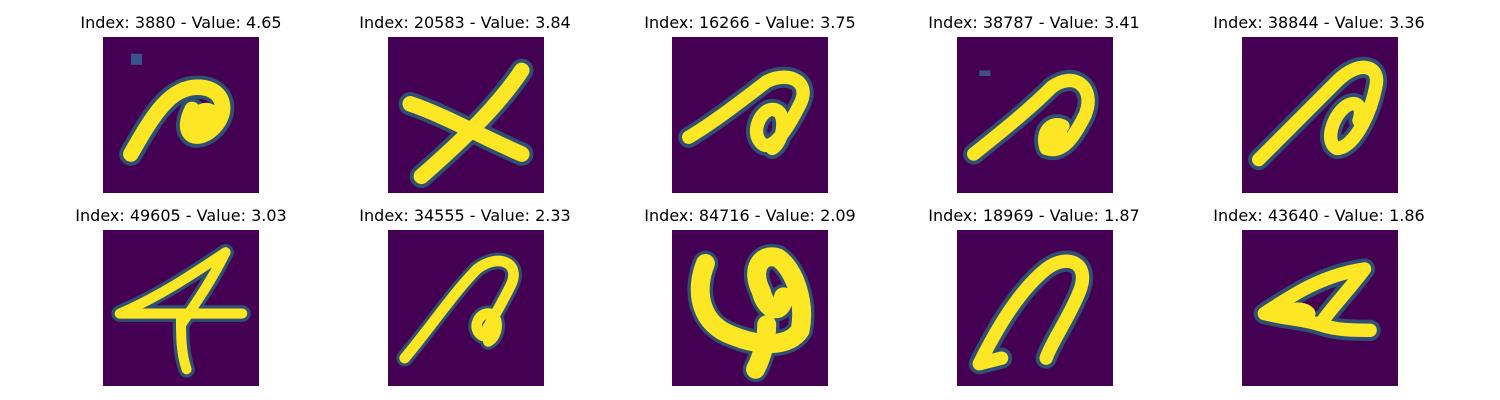 This screenshot has width=1500, height=400. What do you see at coordinates (181, 215) in the screenshot?
I see `panel-title: Index: 49605 - Value: 3.03` at bounding box center [181, 215].